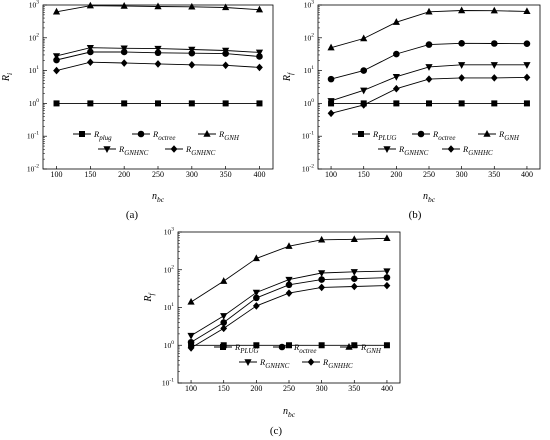  What do you see at coordinates (415, 215) in the screenshot?
I see `panel-caption: (b)` at bounding box center [415, 215].